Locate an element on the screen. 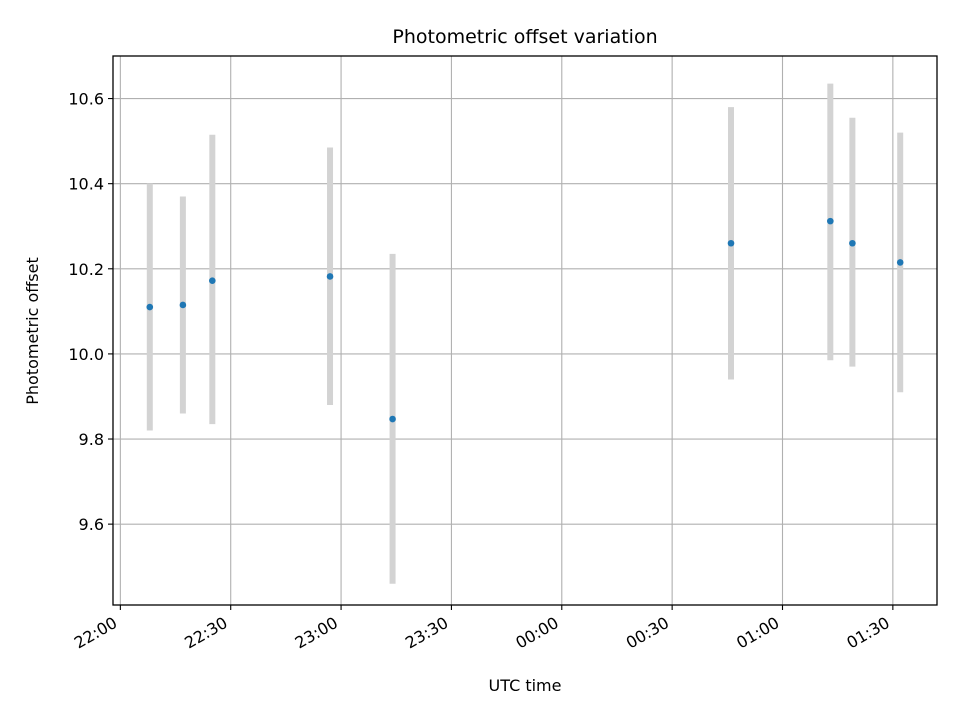  y-tick-label: 10.6 is located at coordinates (86, 99).